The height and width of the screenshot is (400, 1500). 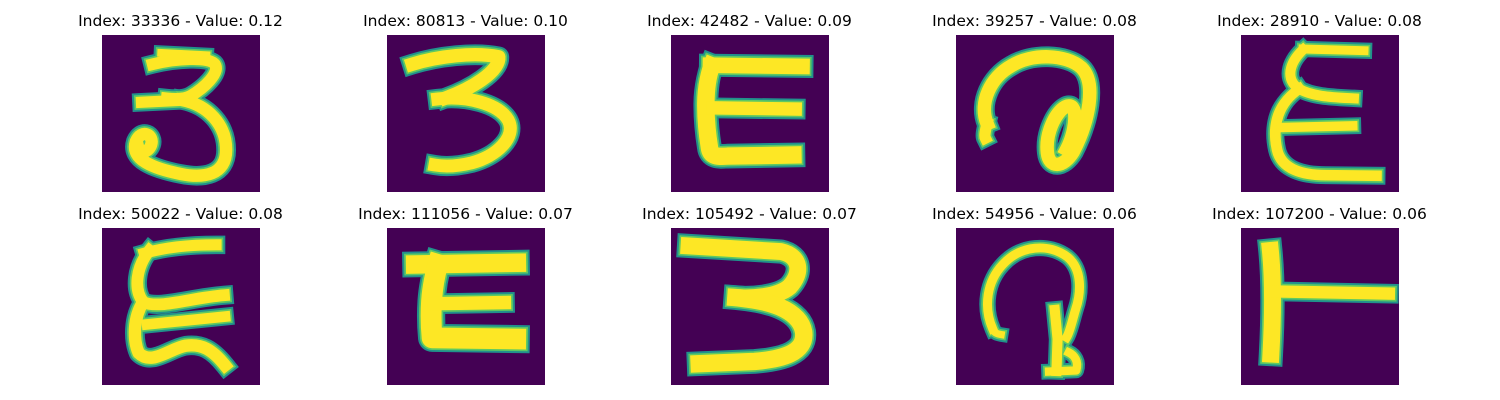 What do you see at coordinates (1034, 214) in the screenshot?
I see `panel-title: Index: 54956 - Value: 0.06` at bounding box center [1034, 214].